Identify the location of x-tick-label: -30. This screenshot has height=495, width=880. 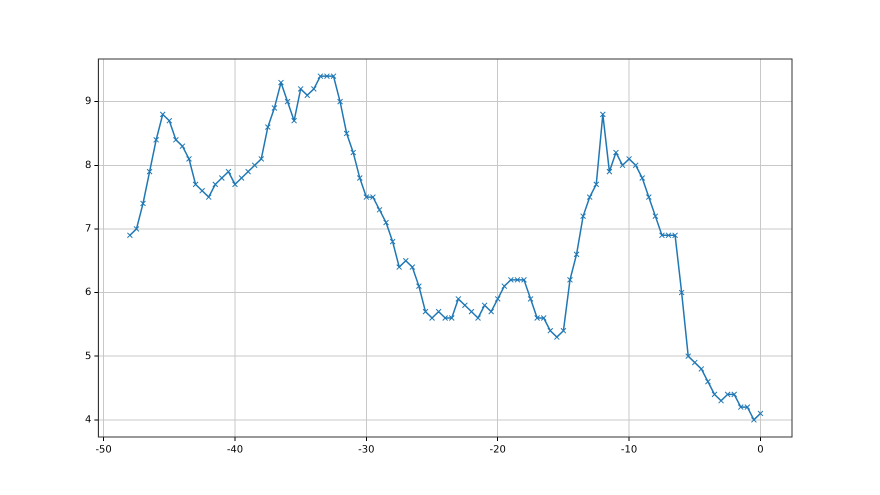
(366, 450).